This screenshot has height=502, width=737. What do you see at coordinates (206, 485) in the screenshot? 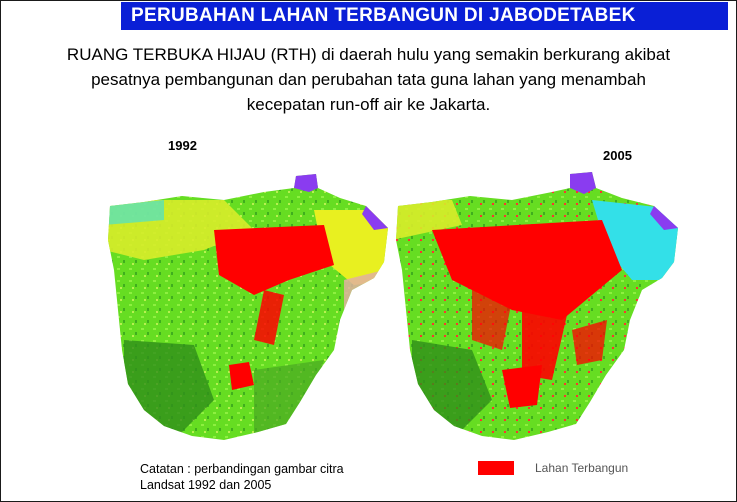
I see `note-line-2: Landsat 1992 dan 2005` at bounding box center [206, 485].